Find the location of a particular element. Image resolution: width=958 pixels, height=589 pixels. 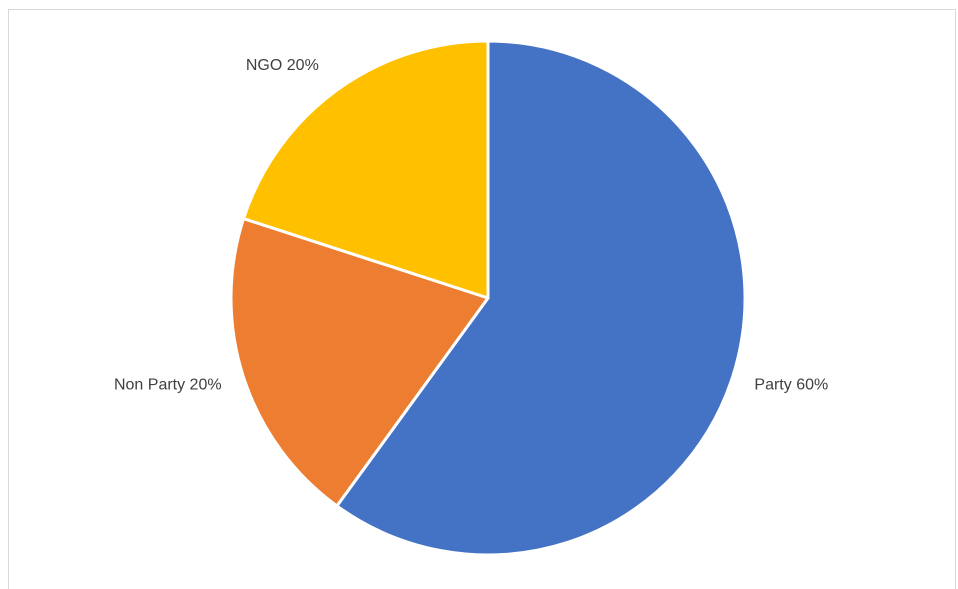

pie-slice-ngo is located at coordinates (366, 169).